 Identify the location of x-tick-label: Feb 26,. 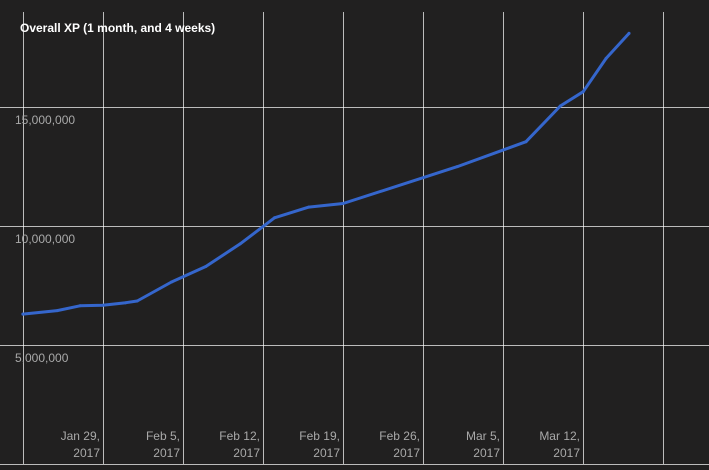
(399, 436).